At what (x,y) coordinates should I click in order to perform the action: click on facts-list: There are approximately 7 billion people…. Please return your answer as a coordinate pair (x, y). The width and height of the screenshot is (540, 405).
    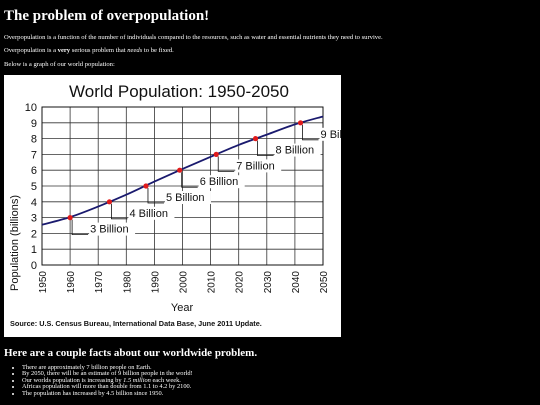
    Looking at the image, I should click on (102, 380).